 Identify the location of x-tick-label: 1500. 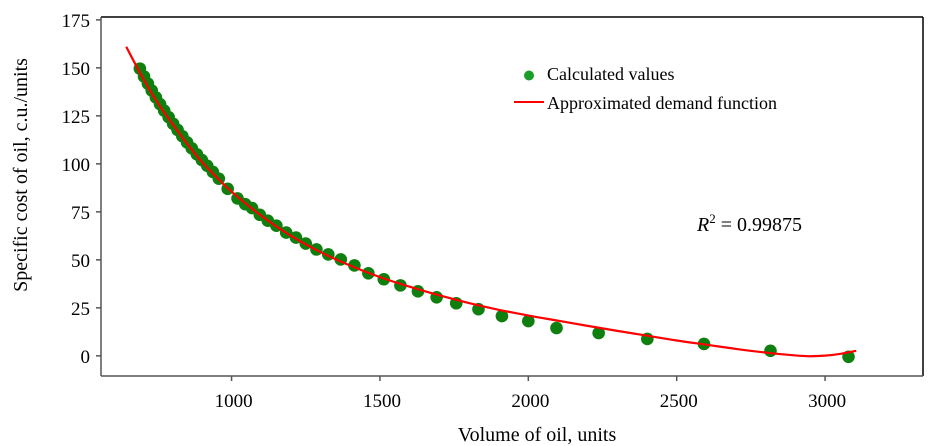
(382, 401).